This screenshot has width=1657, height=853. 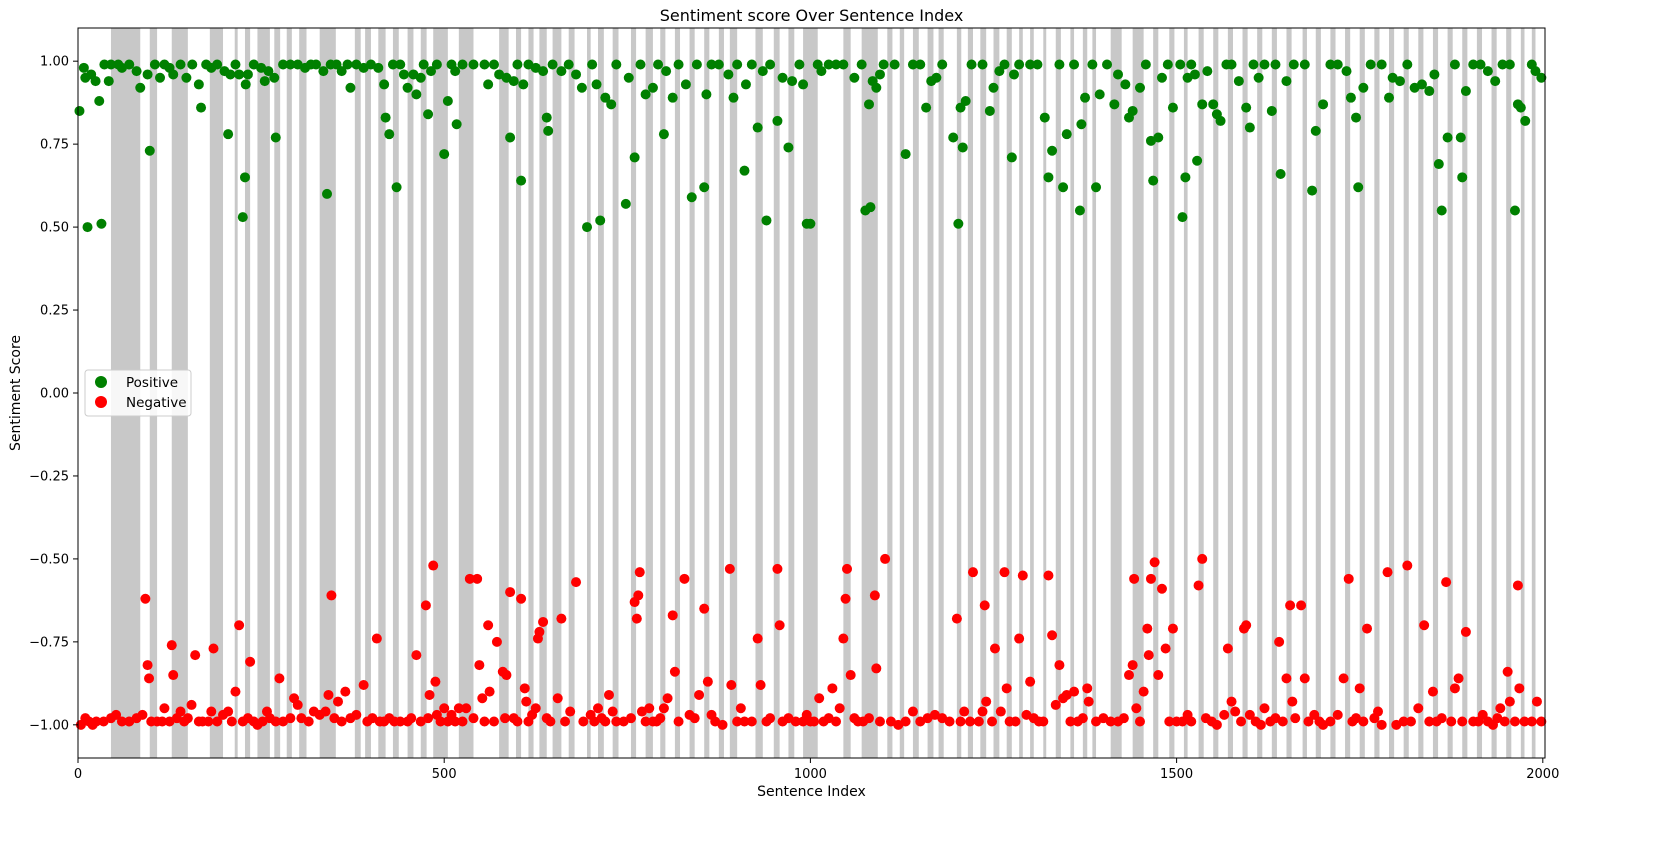 What do you see at coordinates (812, 15) in the screenshot?
I see `chart-title: Sentiment score Over Sentence Index` at bounding box center [812, 15].